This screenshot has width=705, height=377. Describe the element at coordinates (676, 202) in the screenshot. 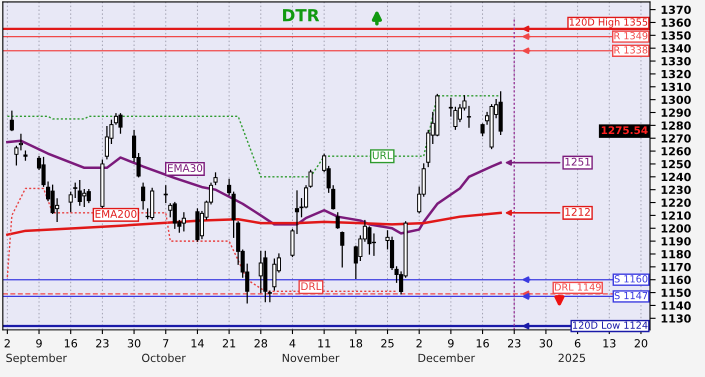

I see `y-tick-label: 1220` at that location.